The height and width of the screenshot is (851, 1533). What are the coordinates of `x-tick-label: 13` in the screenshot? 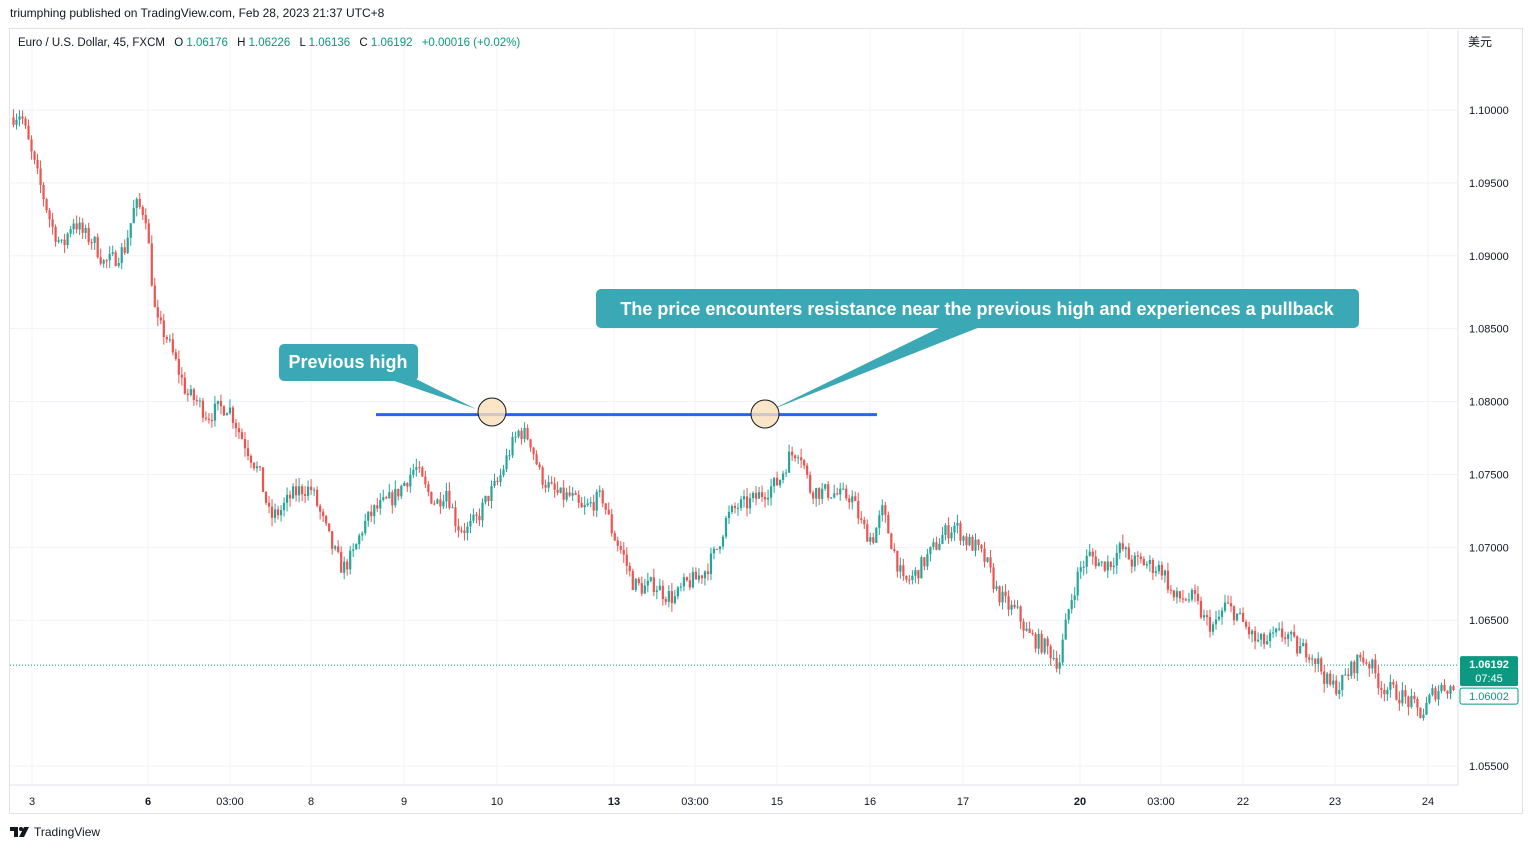 It's located at (614, 802).